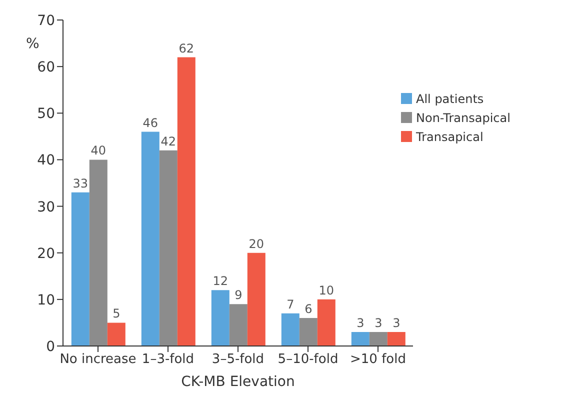 This screenshot has width=569, height=406. I want to click on x-axis-title: CK-MB Elevation, so click(238, 382).